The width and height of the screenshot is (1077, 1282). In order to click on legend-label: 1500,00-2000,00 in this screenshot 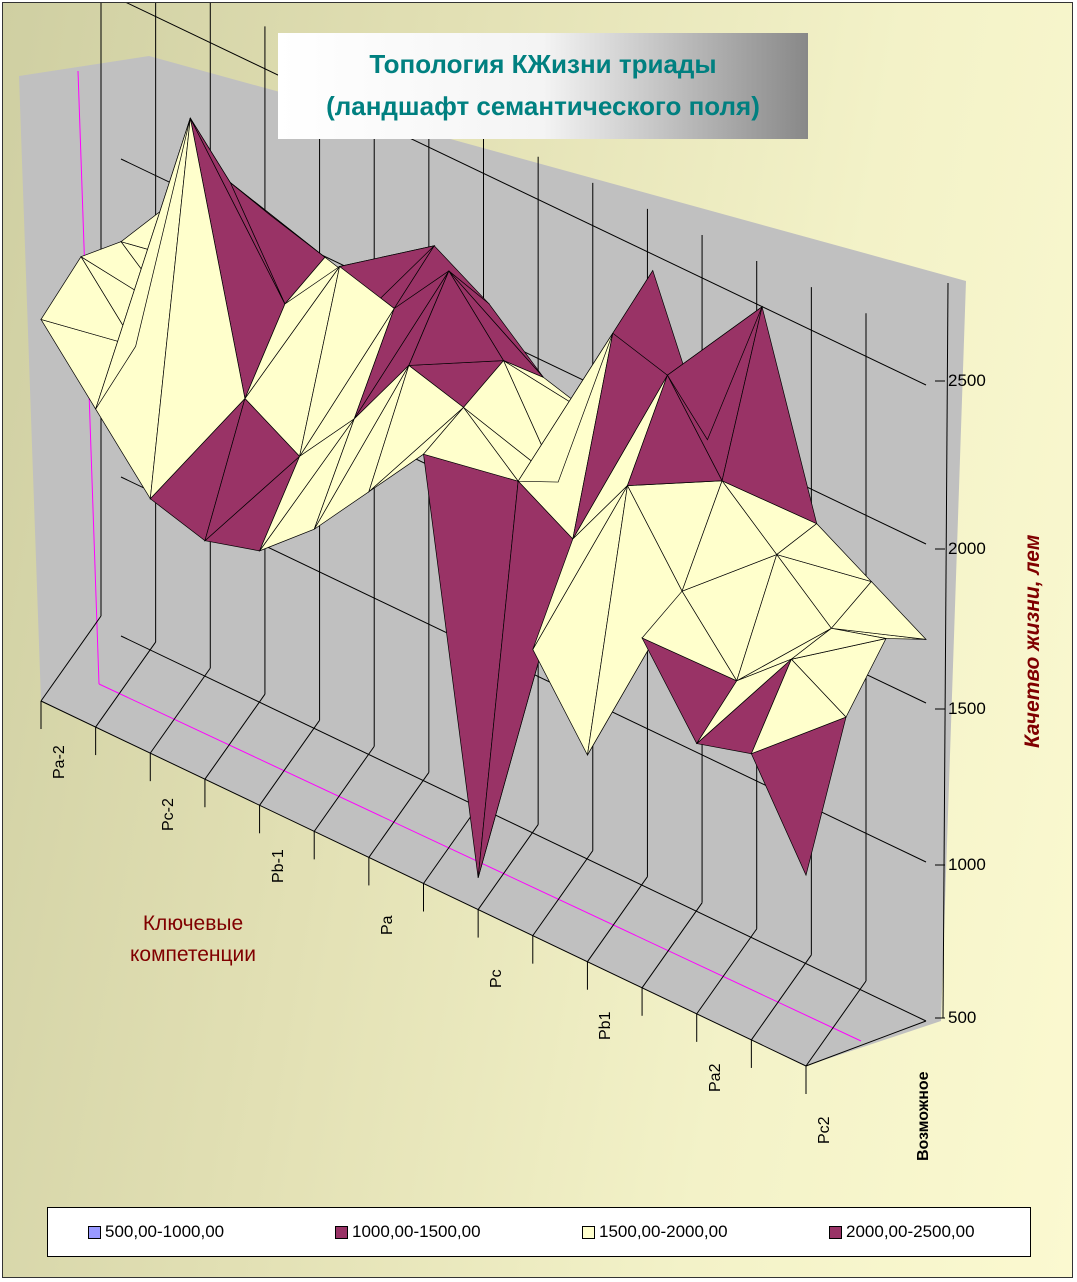, I will do `click(663, 1231)`.